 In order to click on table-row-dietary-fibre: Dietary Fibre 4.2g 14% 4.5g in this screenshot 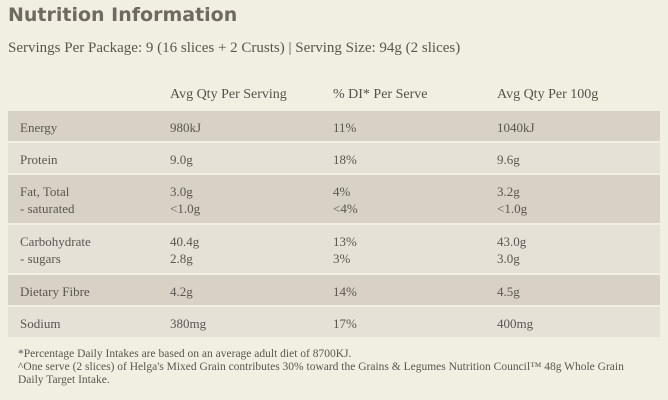, I will do `click(334, 291)`.